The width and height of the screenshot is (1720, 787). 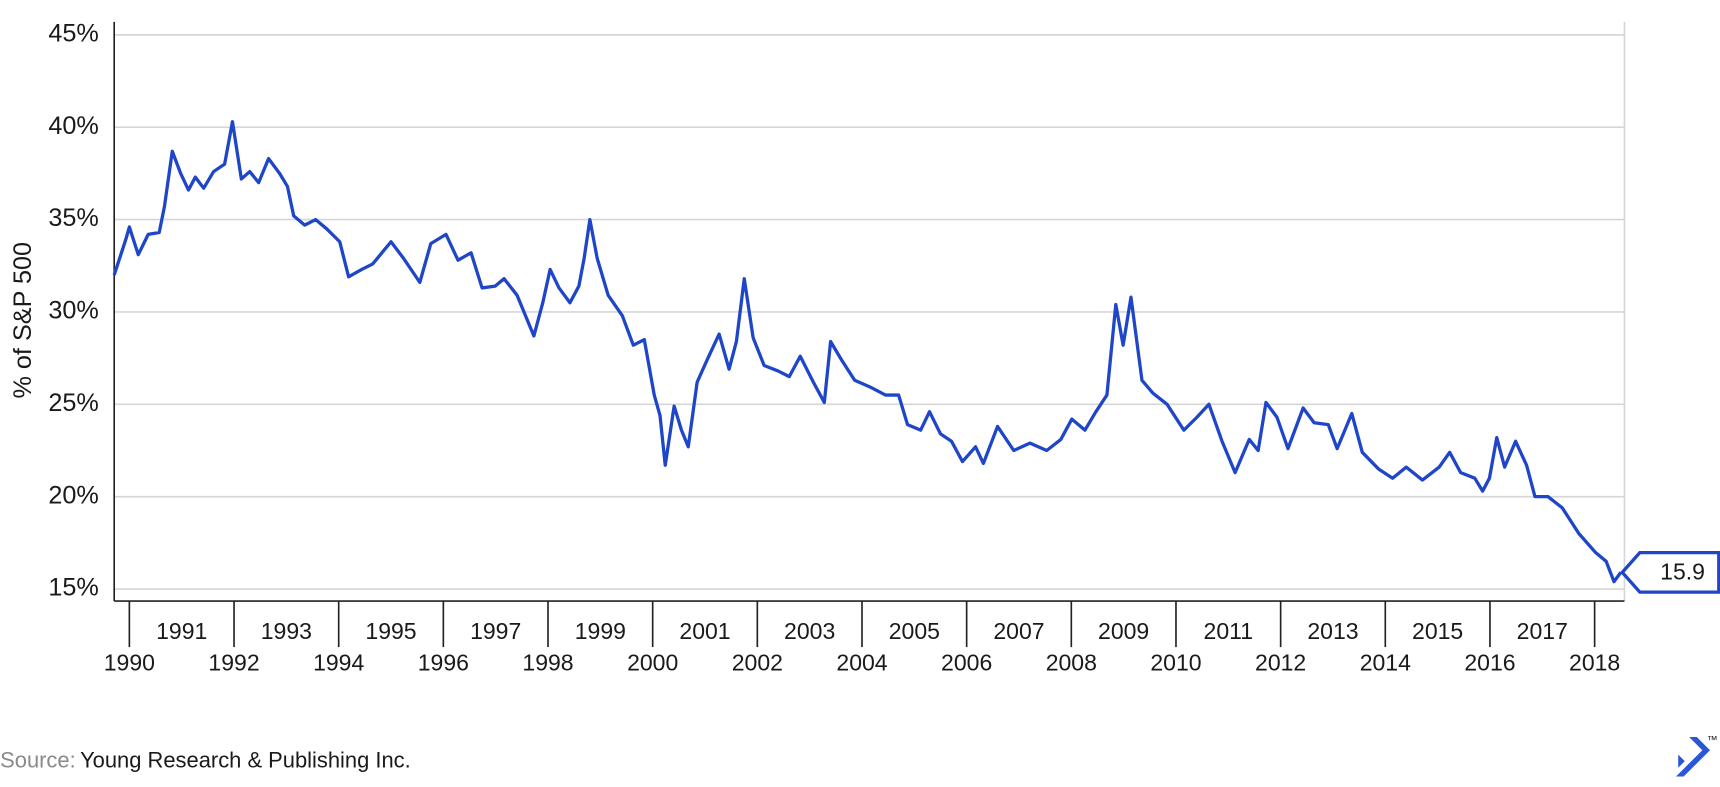 What do you see at coordinates (23, 320) in the screenshot?
I see `y-axis-label: % of S&P 500` at bounding box center [23, 320].